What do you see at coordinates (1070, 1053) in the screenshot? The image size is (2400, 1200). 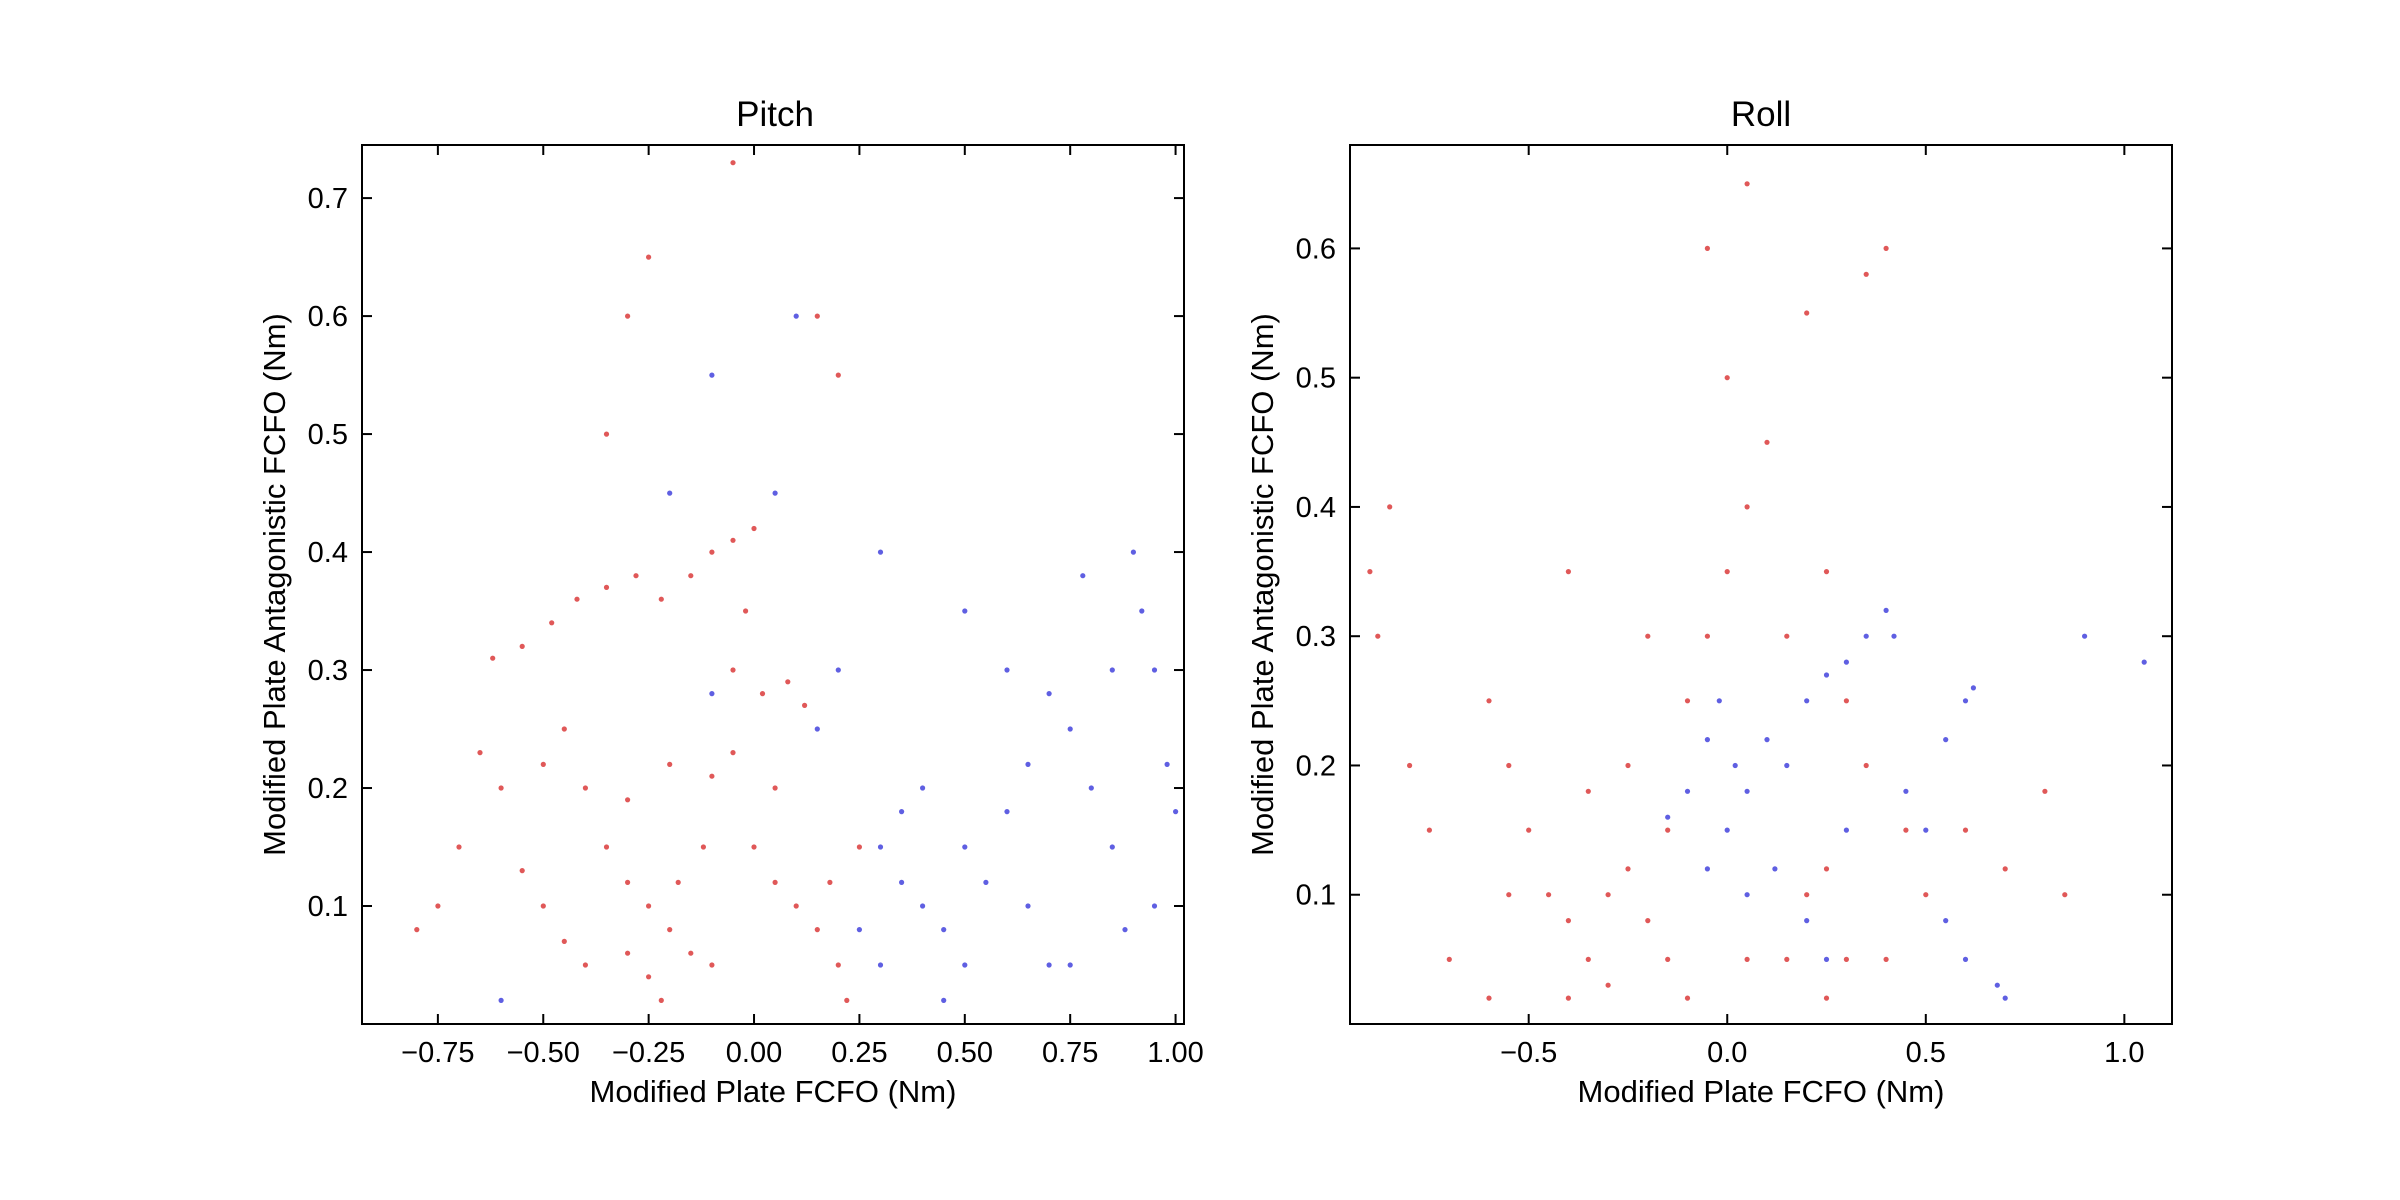 I see `x-tick-label: 0.75` at bounding box center [1070, 1053].